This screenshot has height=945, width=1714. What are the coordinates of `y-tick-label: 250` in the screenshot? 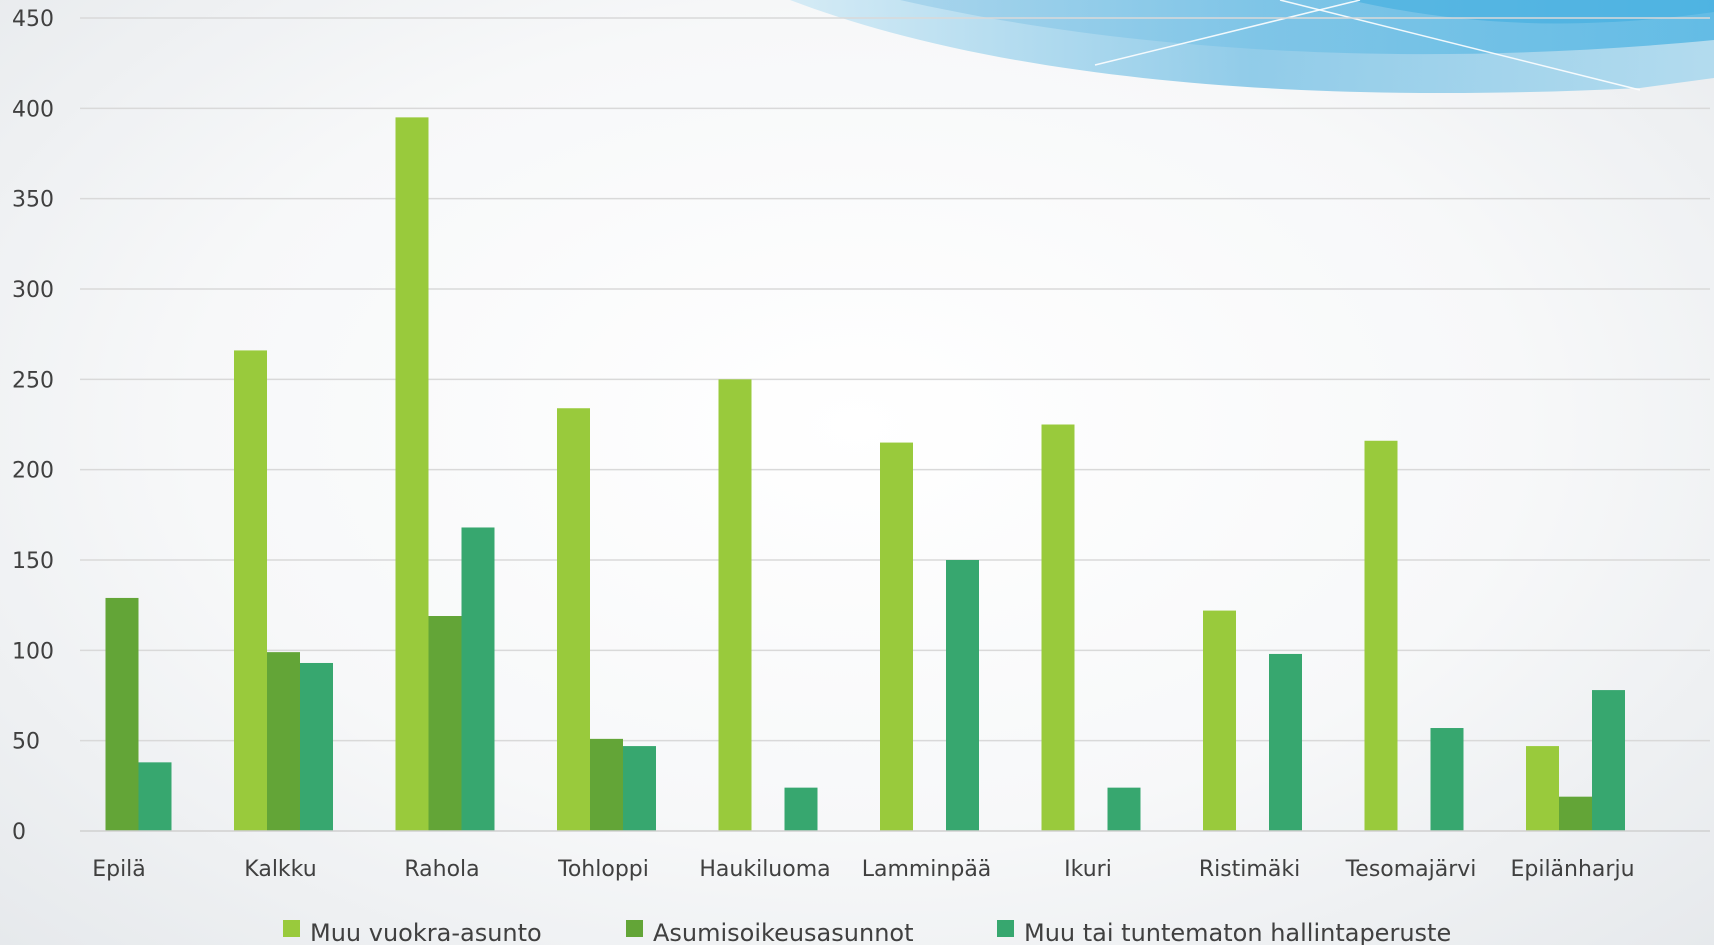 It's located at (33, 380).